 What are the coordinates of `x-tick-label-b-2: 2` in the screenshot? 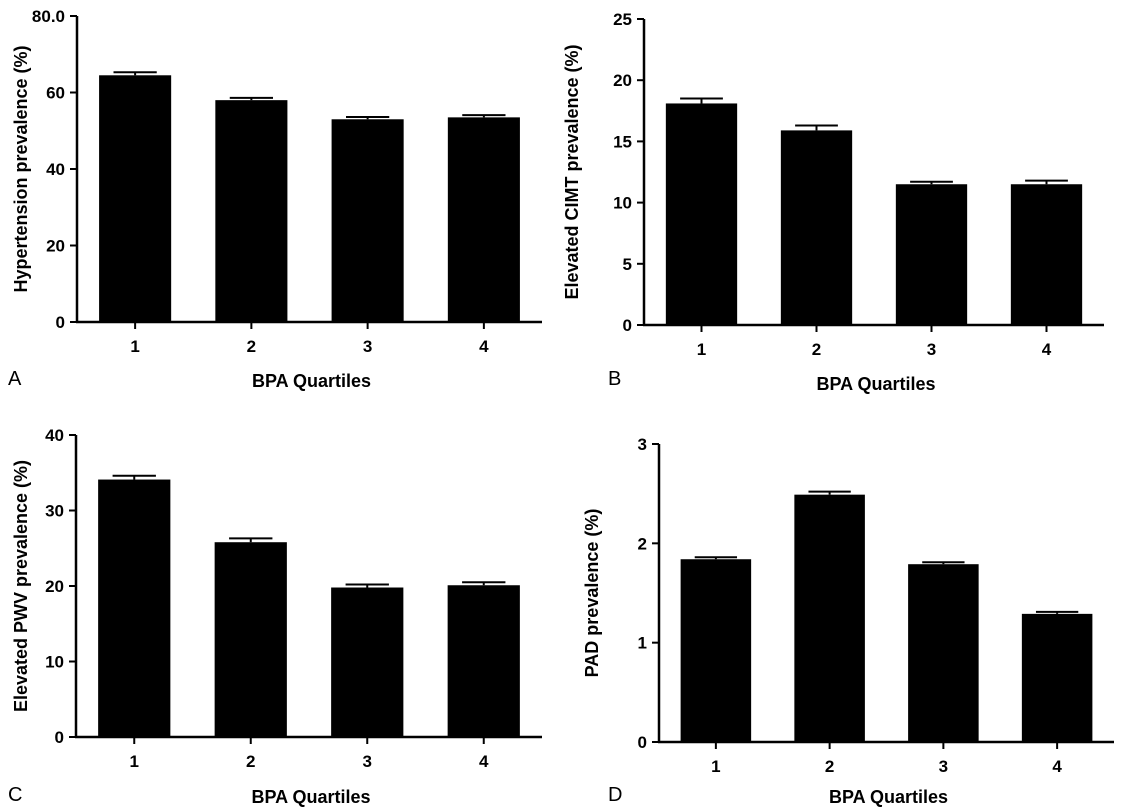 It's located at (816, 349).